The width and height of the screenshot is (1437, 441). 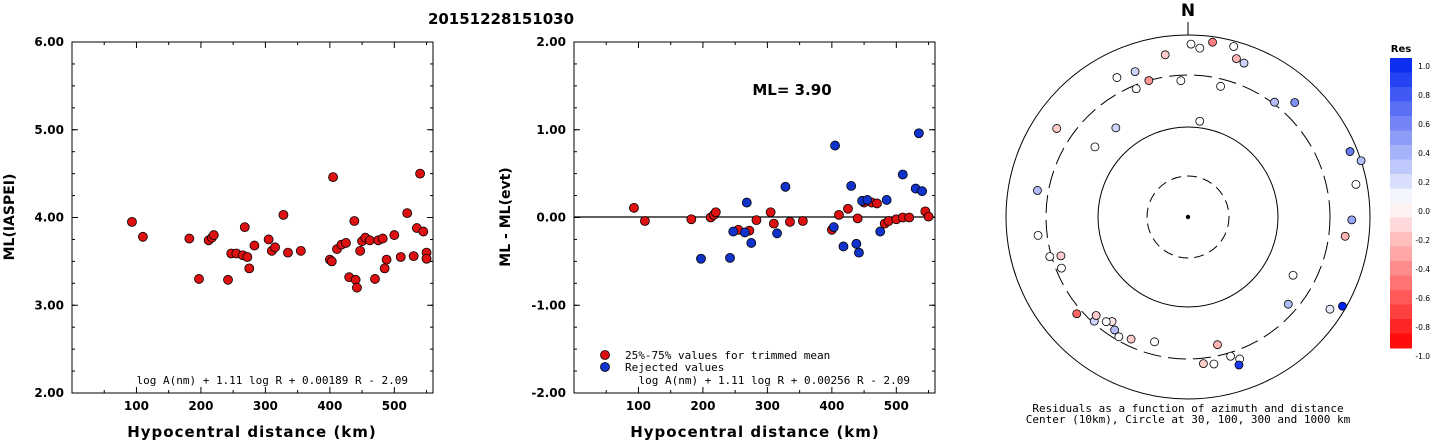 What do you see at coordinates (501, 19) in the screenshot?
I see `page-title: 20151228151030` at bounding box center [501, 19].